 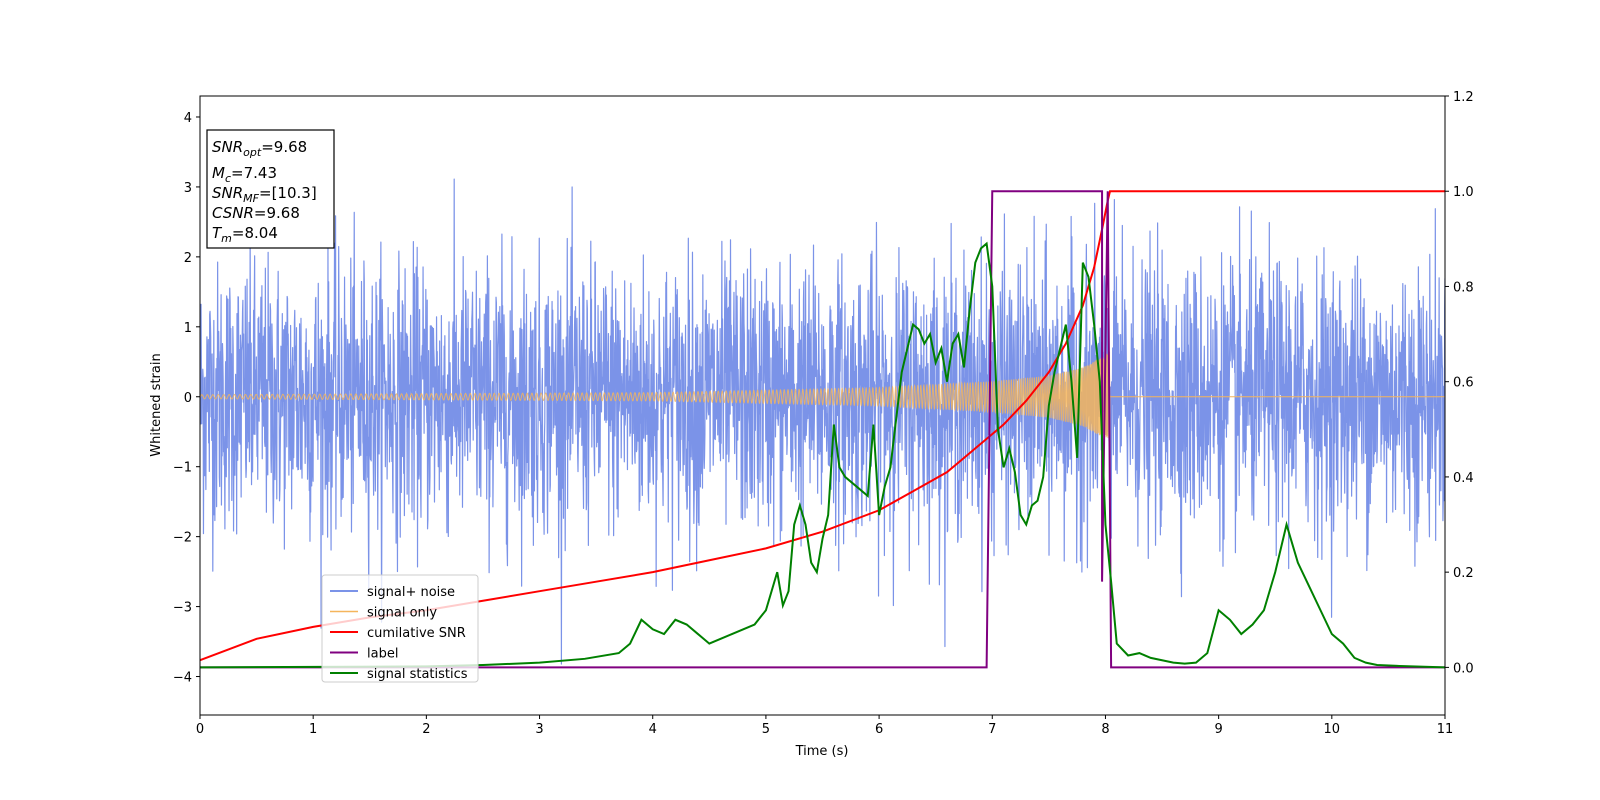 I want to click on x-tick-label: 4, so click(x=653, y=729).